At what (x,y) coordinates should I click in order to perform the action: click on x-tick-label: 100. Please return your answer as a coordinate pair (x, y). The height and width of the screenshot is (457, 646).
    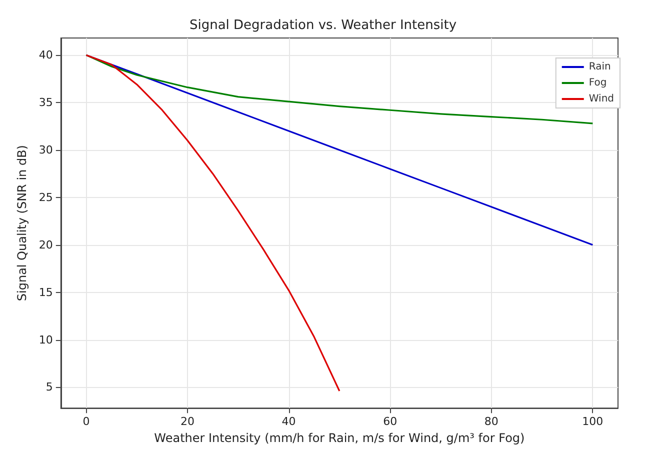
    Looking at the image, I should click on (593, 421).